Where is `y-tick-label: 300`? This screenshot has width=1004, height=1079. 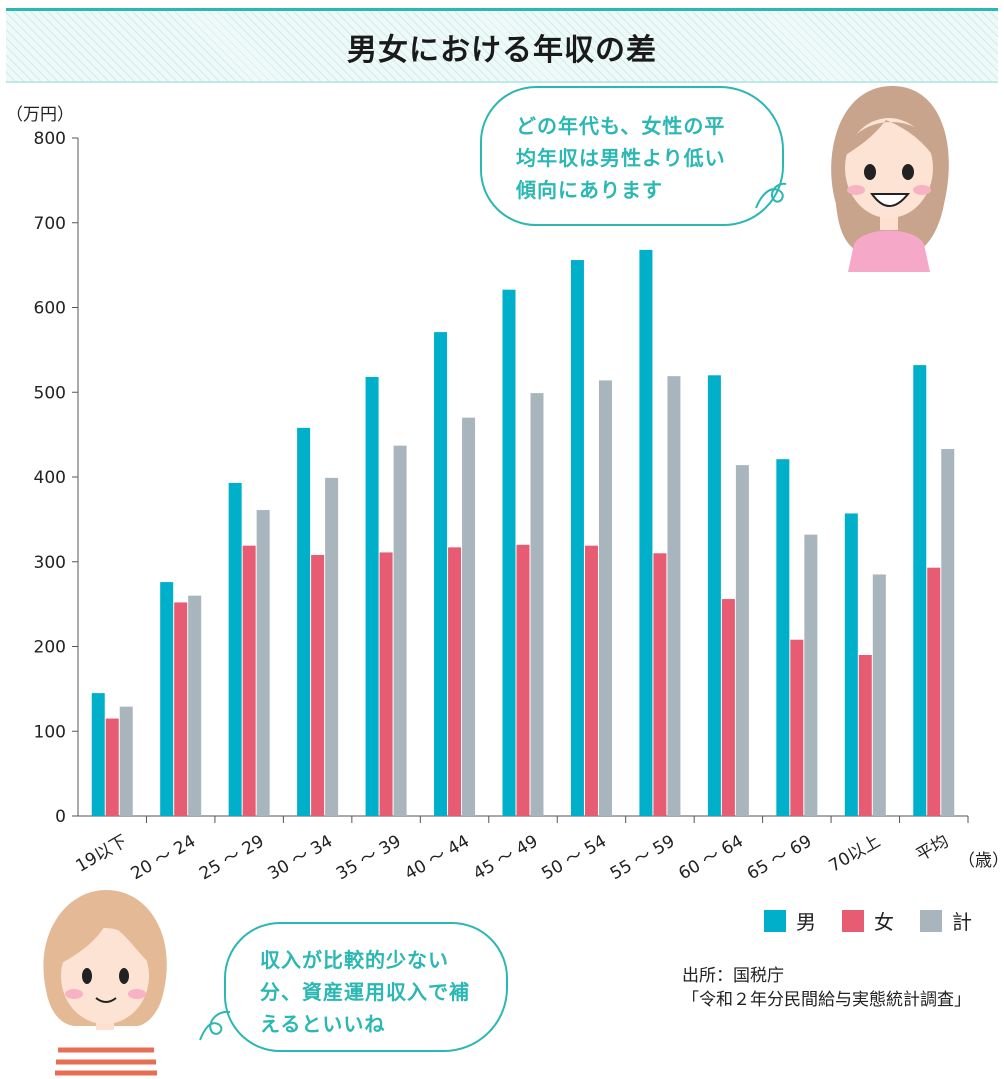 y-tick-label: 300 is located at coordinates (50, 563).